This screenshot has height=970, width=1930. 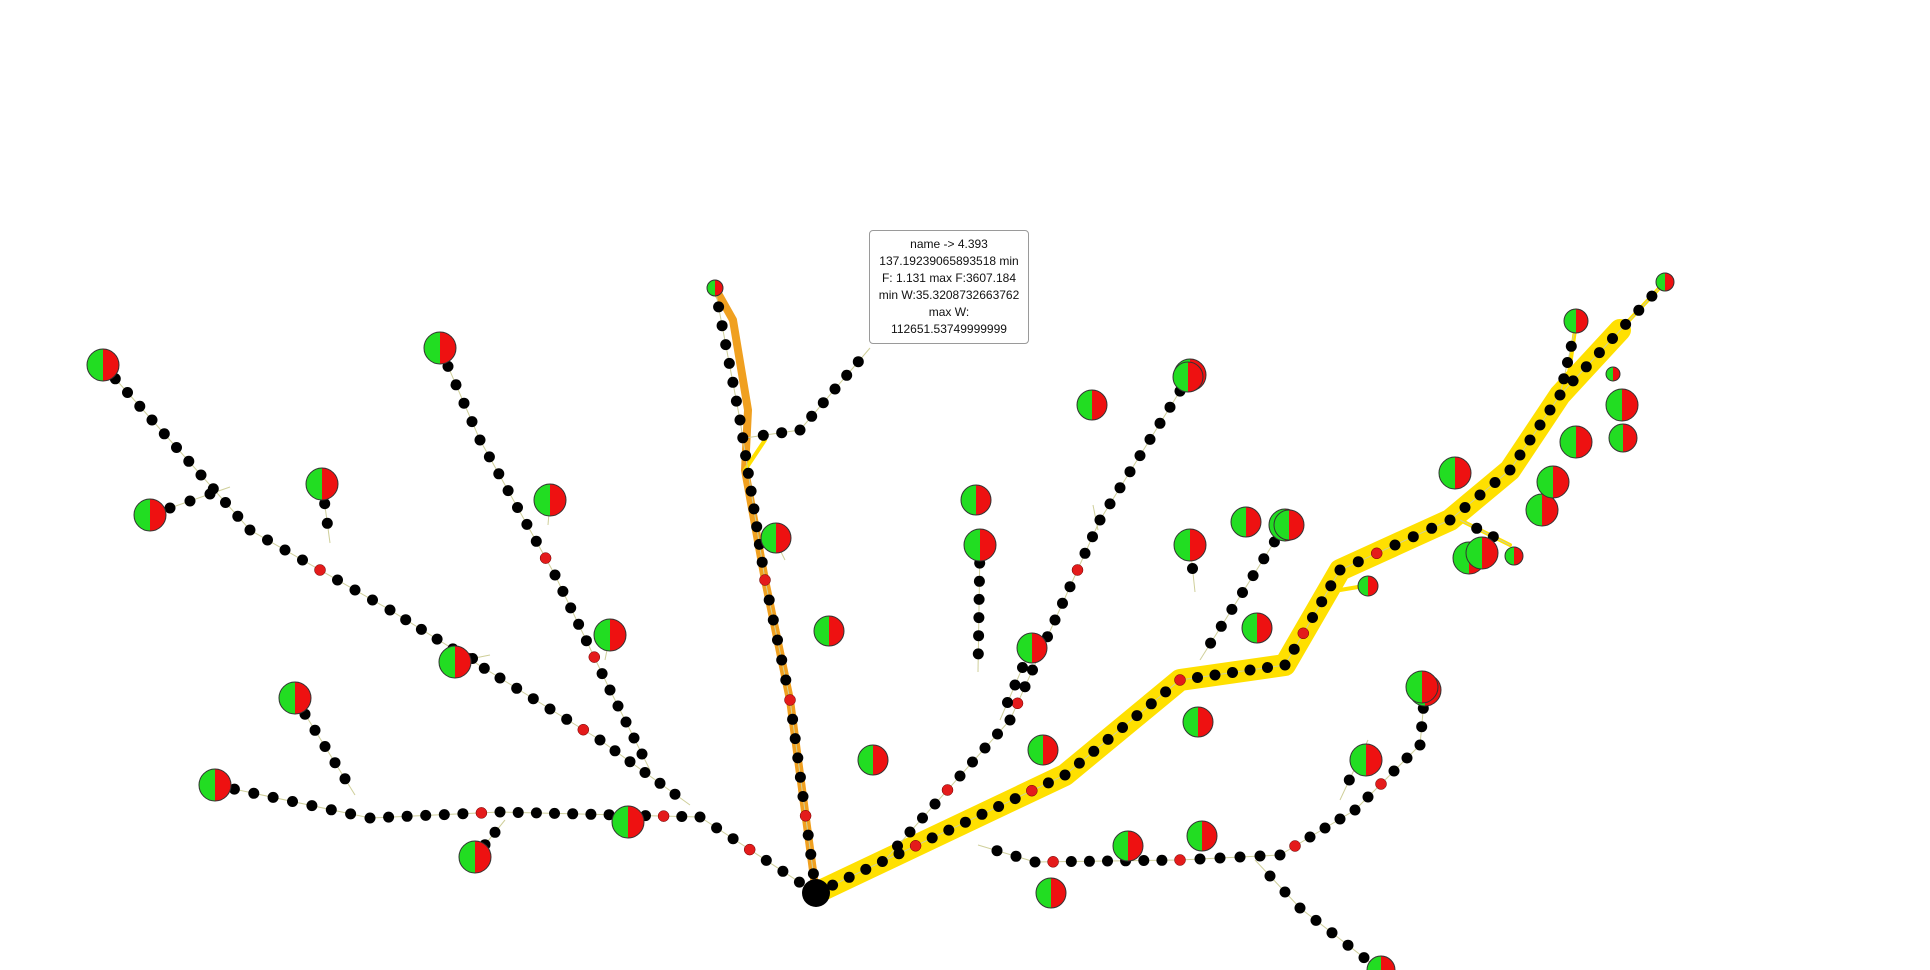 What do you see at coordinates (322, 484) in the screenshot?
I see `branch-west-main-spur2-leaf` at bounding box center [322, 484].